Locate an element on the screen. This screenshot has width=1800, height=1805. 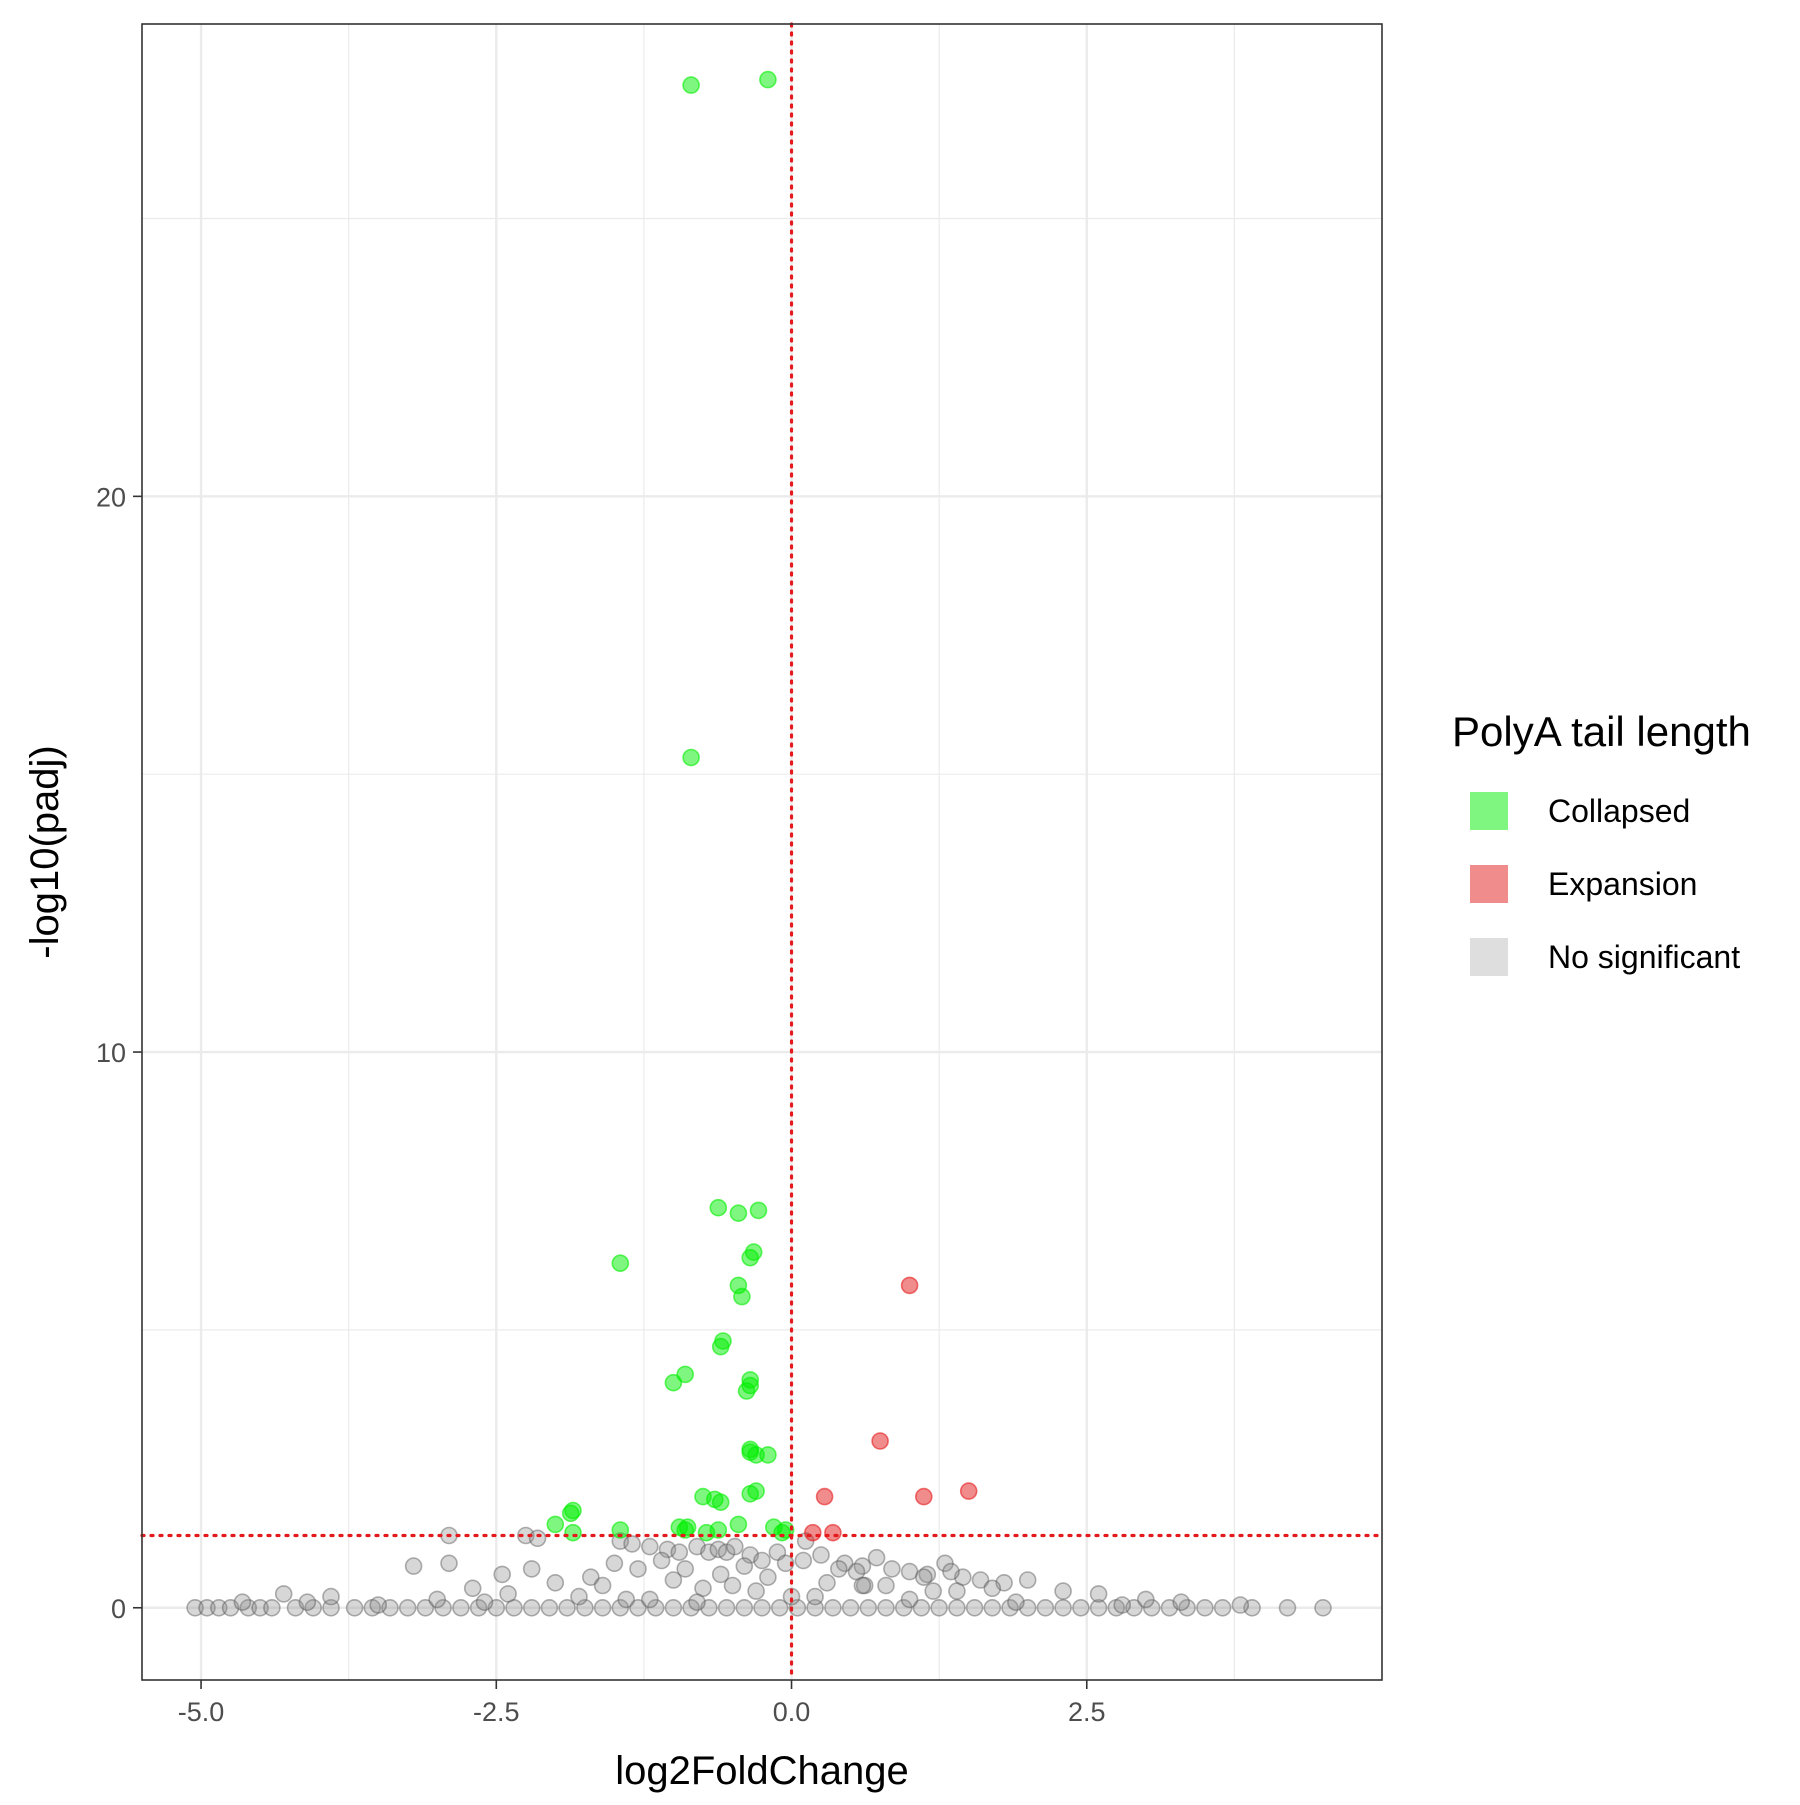
legend-item-no-significant: No significant is located at coordinates (1605, 957).